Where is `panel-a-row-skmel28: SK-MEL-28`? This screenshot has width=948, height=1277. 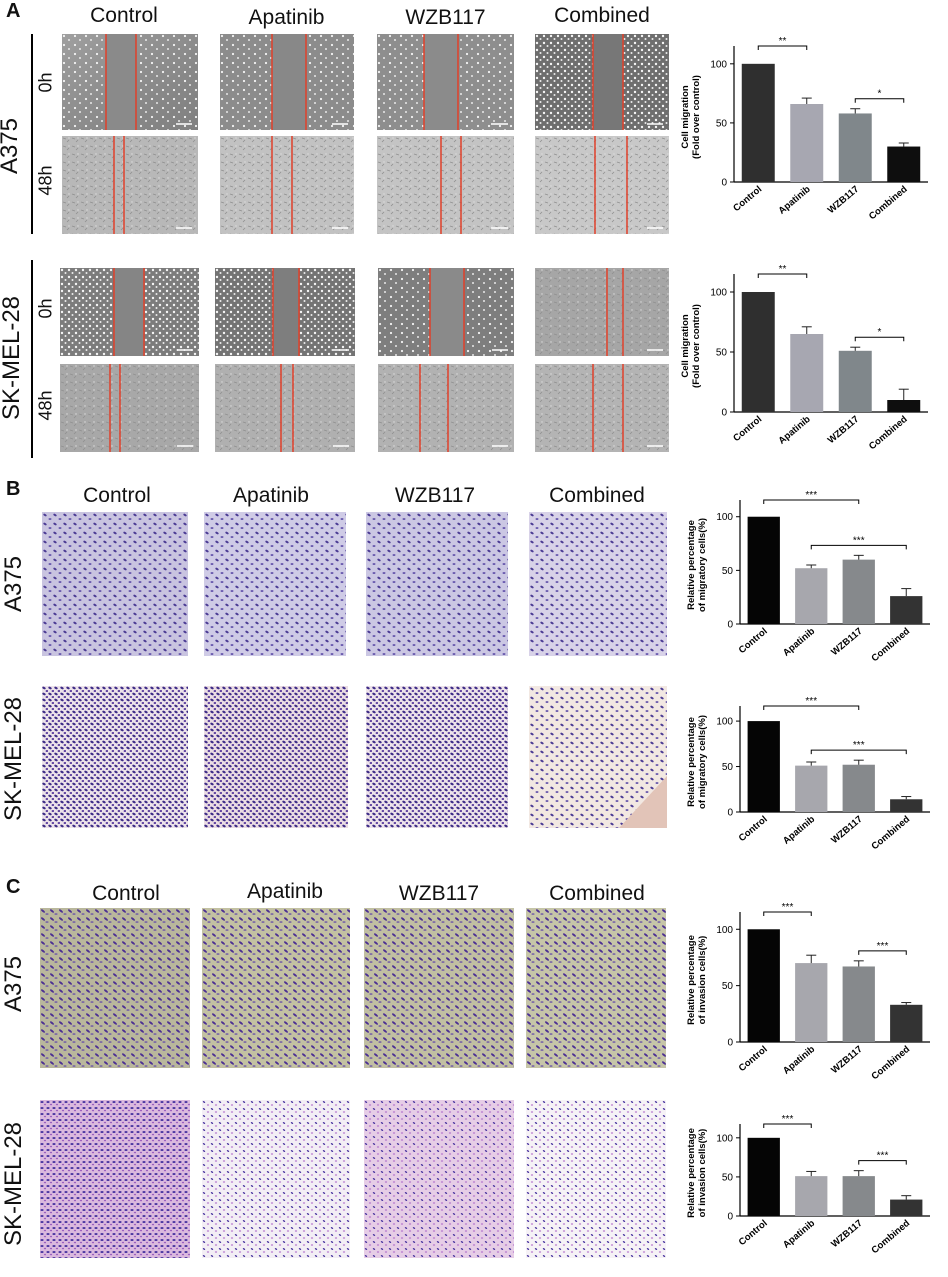 panel-a-row-skmel28: SK-MEL-28 is located at coordinates (12, 358).